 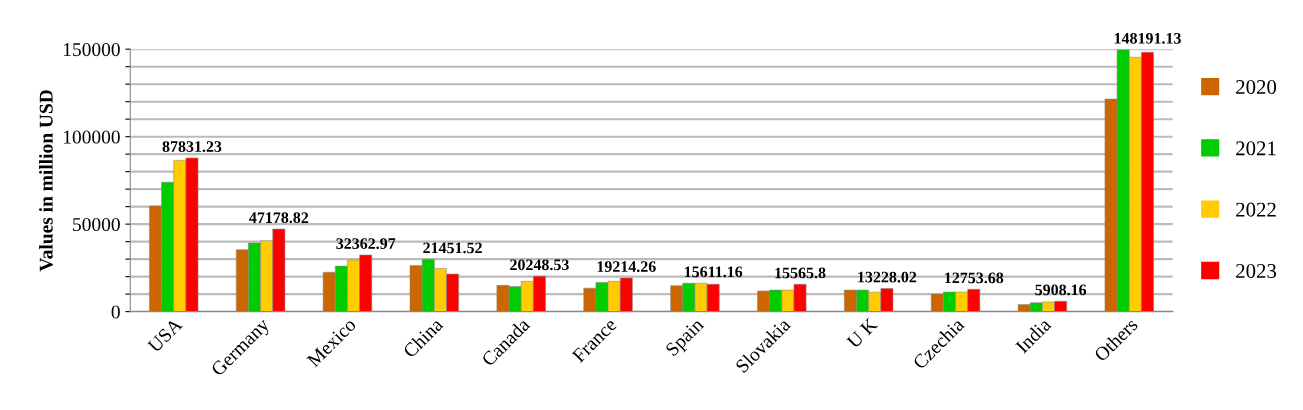 What do you see at coordinates (1256, 270) in the screenshot?
I see `legend-label: 2023` at bounding box center [1256, 270].